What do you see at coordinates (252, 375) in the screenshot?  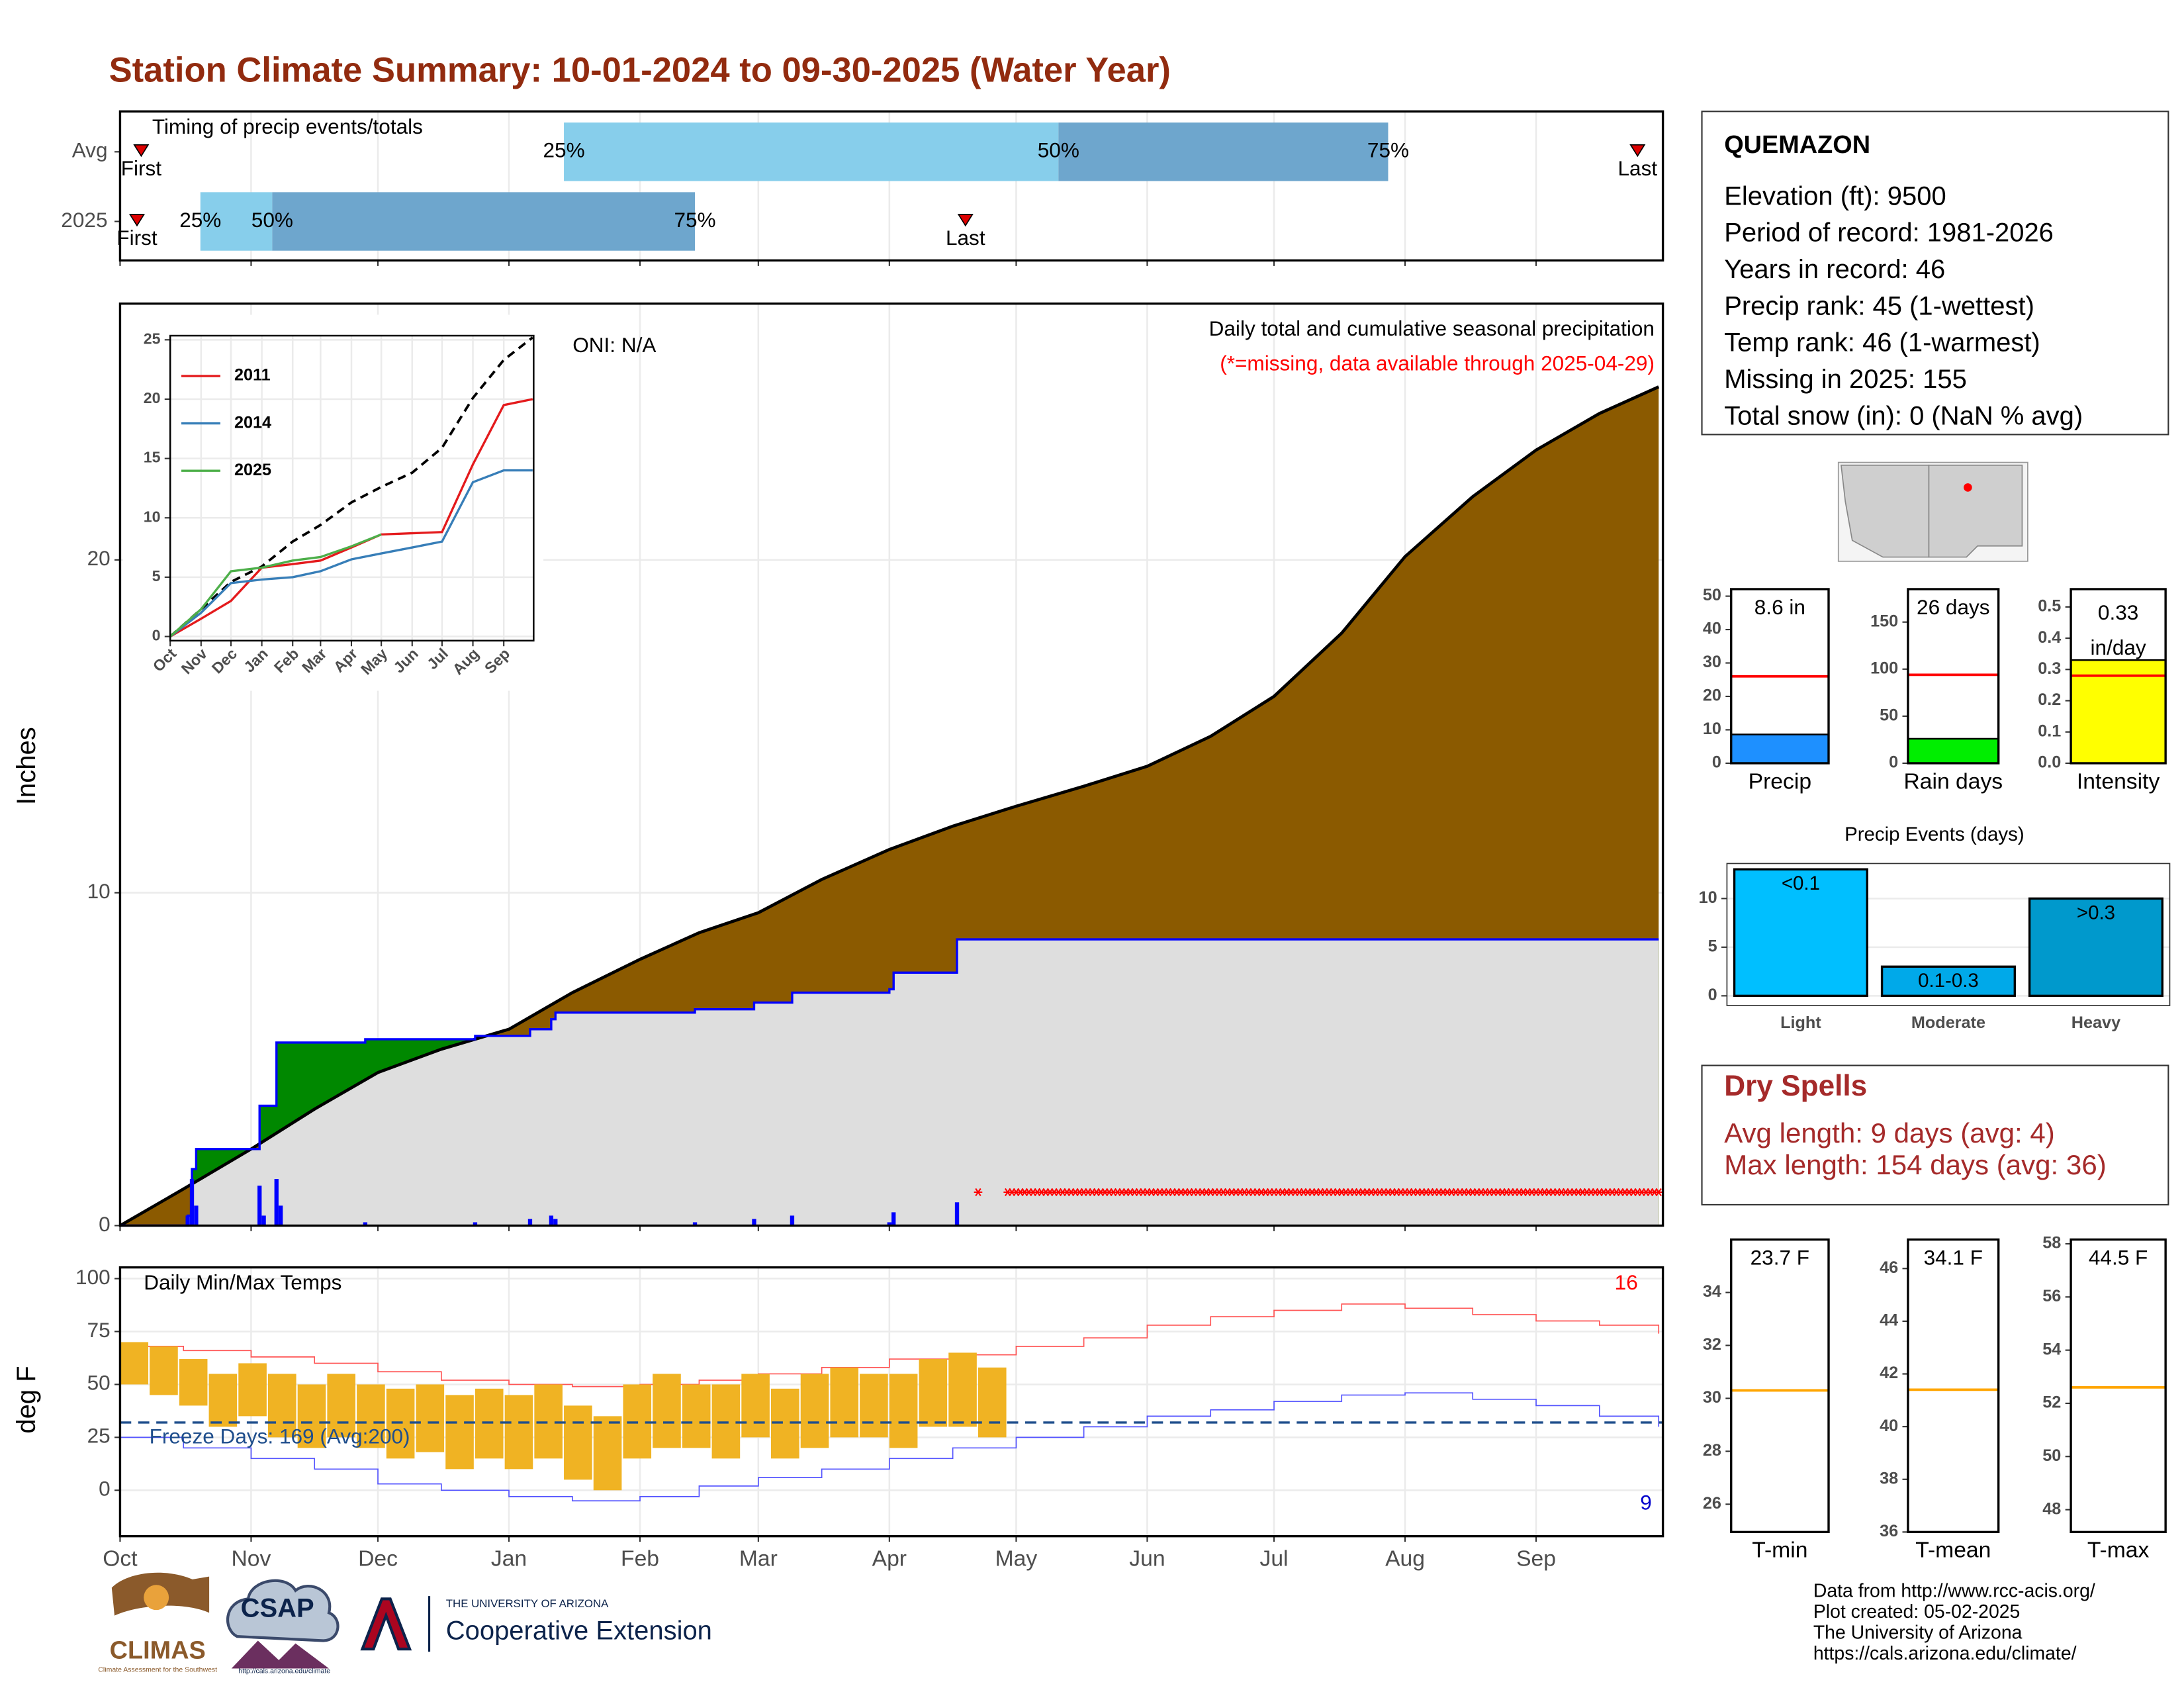 I see `legend-label: 2011` at bounding box center [252, 375].